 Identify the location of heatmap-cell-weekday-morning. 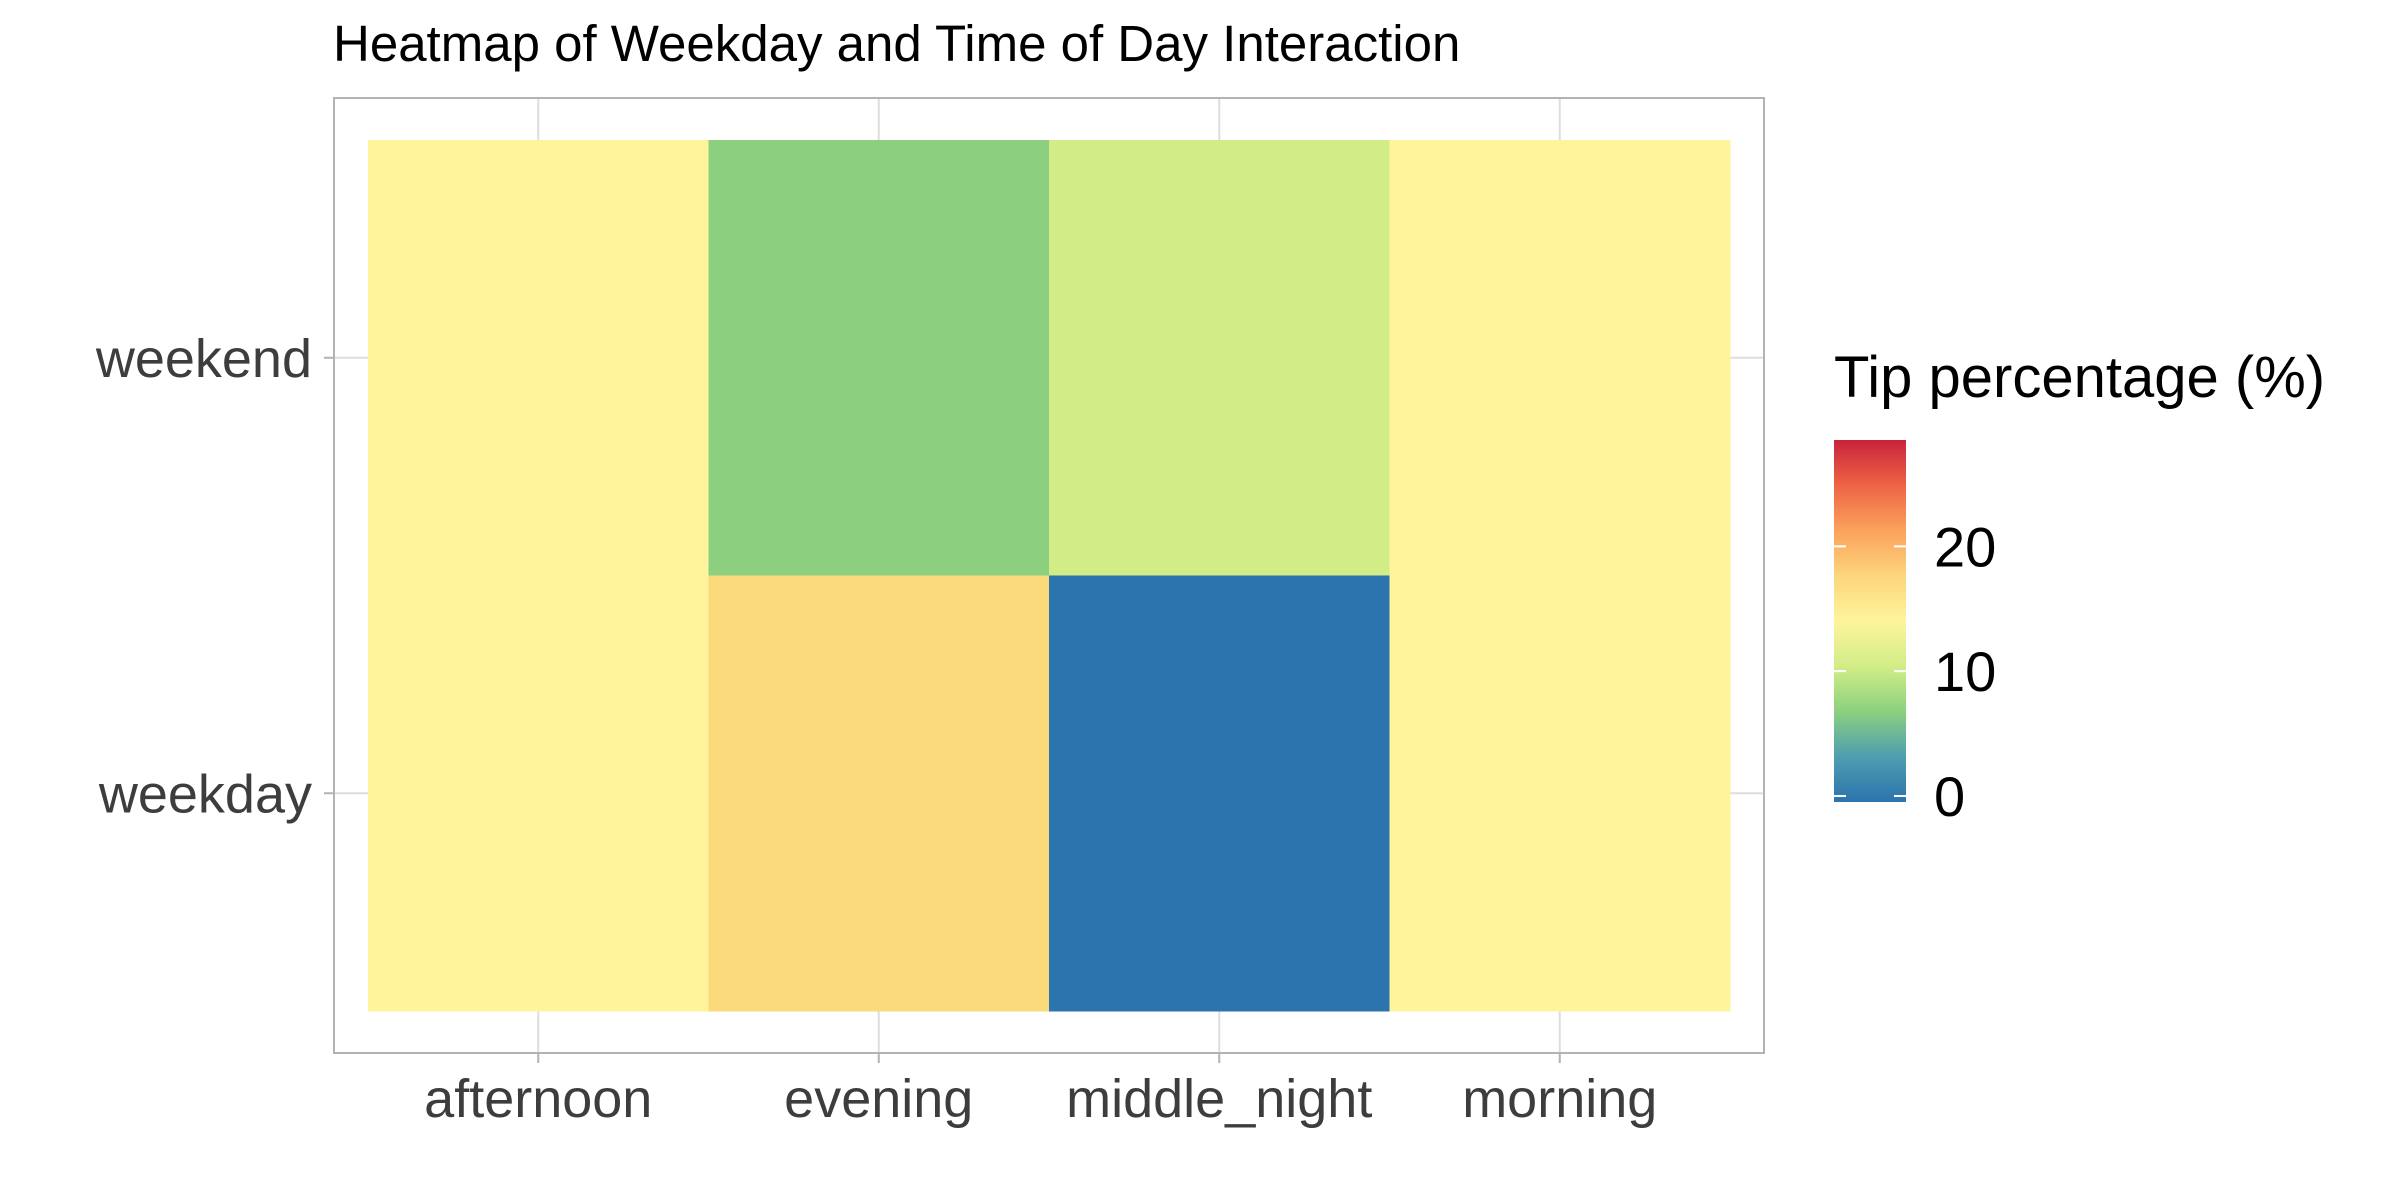
(1560, 793).